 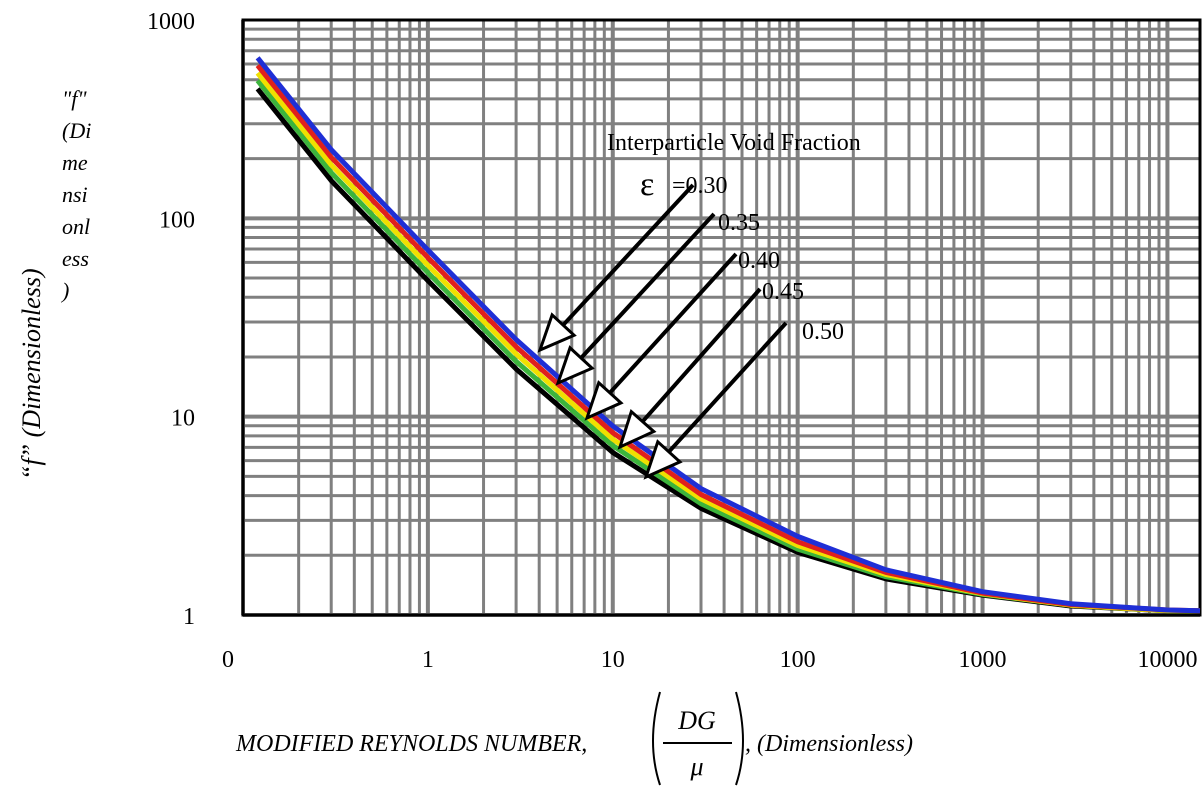 I want to click on y-axis-label-wrapped-line: onl, so click(x=76, y=226).